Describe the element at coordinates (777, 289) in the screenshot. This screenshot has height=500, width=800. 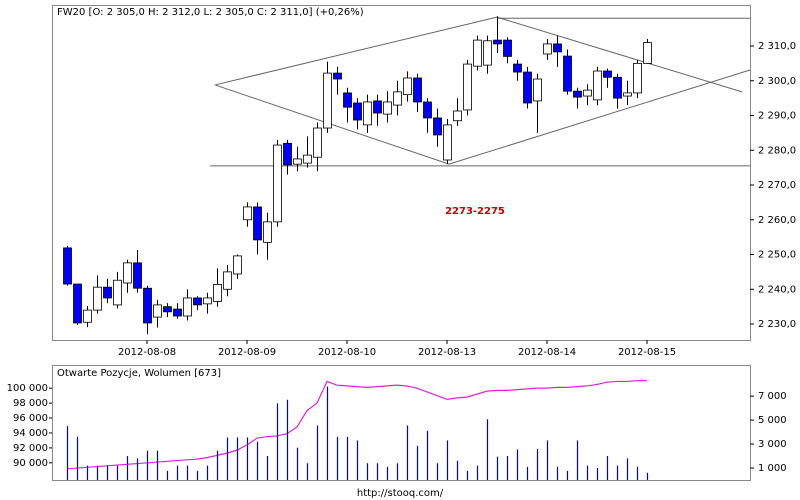
I see `y-tick-label: 2 240,0` at that location.